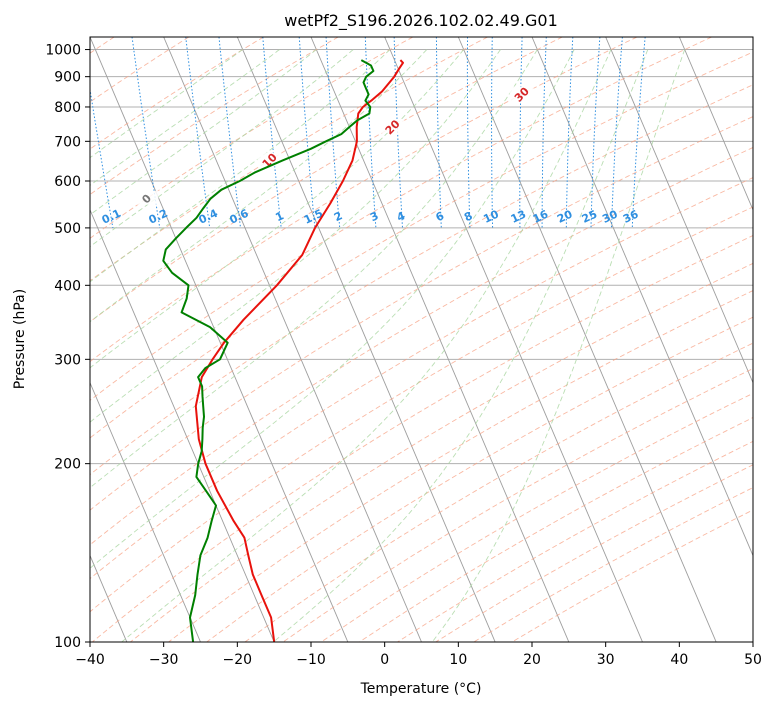  Describe the element at coordinates (67, 465) in the screenshot. I see `y-tick-label: 200` at that location.